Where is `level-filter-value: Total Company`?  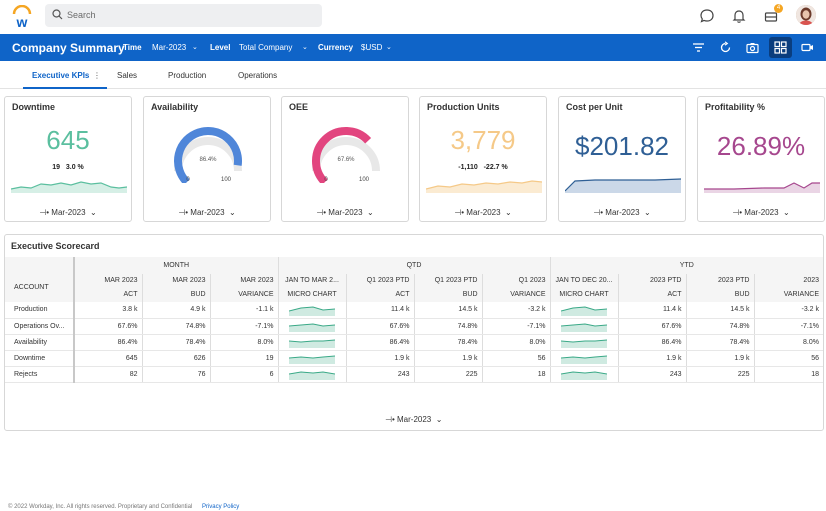 level-filter-value: Total Company is located at coordinates (266, 47).